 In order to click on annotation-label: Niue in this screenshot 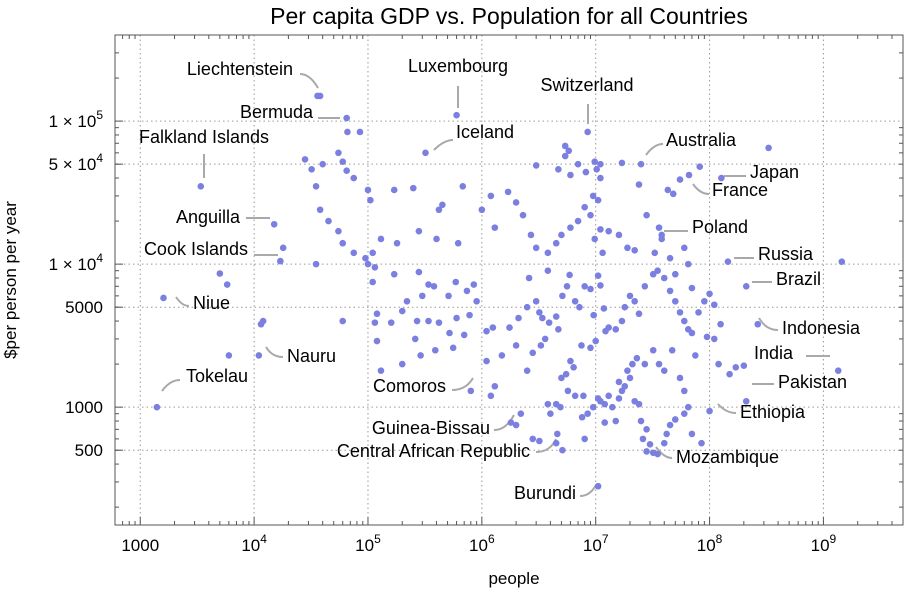, I will do `click(211, 303)`.